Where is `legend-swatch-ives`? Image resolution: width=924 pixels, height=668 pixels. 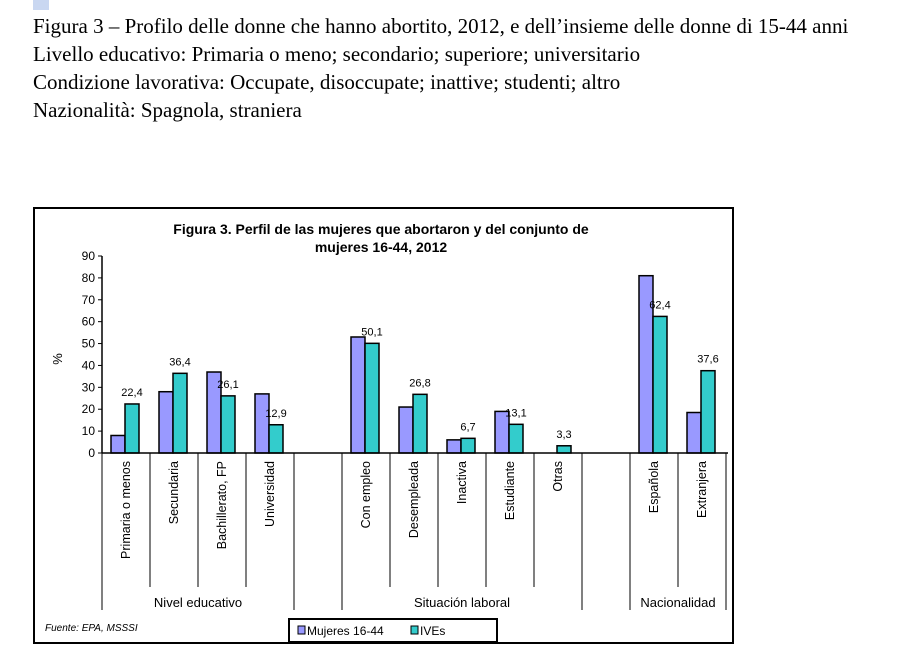
legend-swatch-ives is located at coordinates (414, 630).